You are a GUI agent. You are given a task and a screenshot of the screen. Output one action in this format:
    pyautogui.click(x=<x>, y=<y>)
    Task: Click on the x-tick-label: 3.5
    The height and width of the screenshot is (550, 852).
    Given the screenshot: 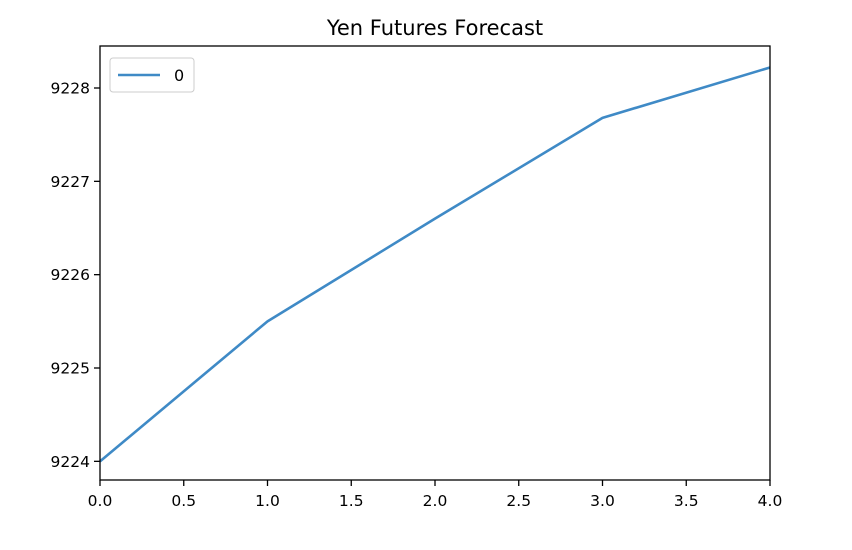 What is the action you would take?
    pyautogui.click(x=686, y=501)
    